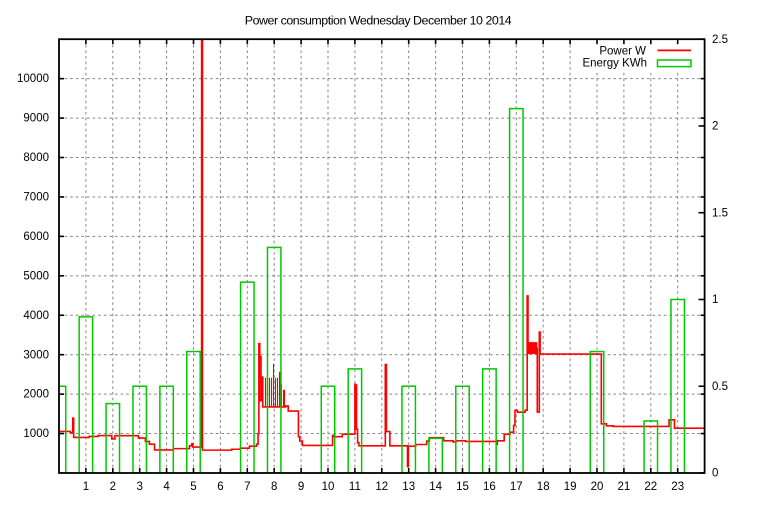 The width and height of the screenshot is (768, 505). I want to click on svg-text: 13, so click(408, 487).